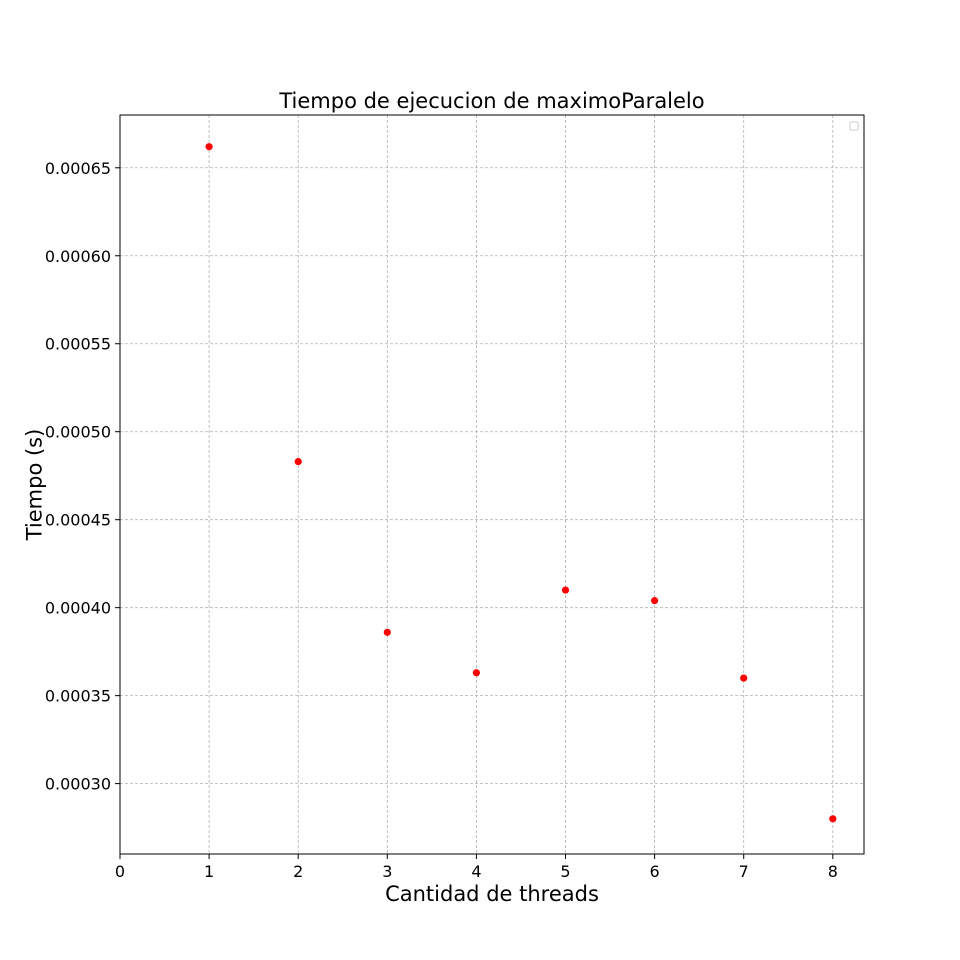  Describe the element at coordinates (744, 871) in the screenshot. I see `x-tick-label: 7` at that location.